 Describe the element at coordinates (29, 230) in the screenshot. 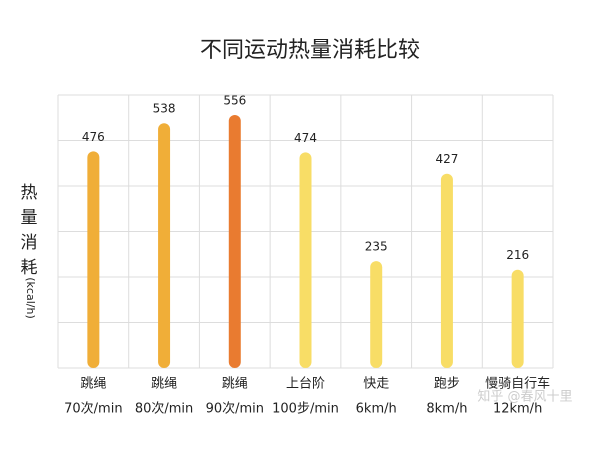

I see `y-axis-label: 热量消耗` at that location.